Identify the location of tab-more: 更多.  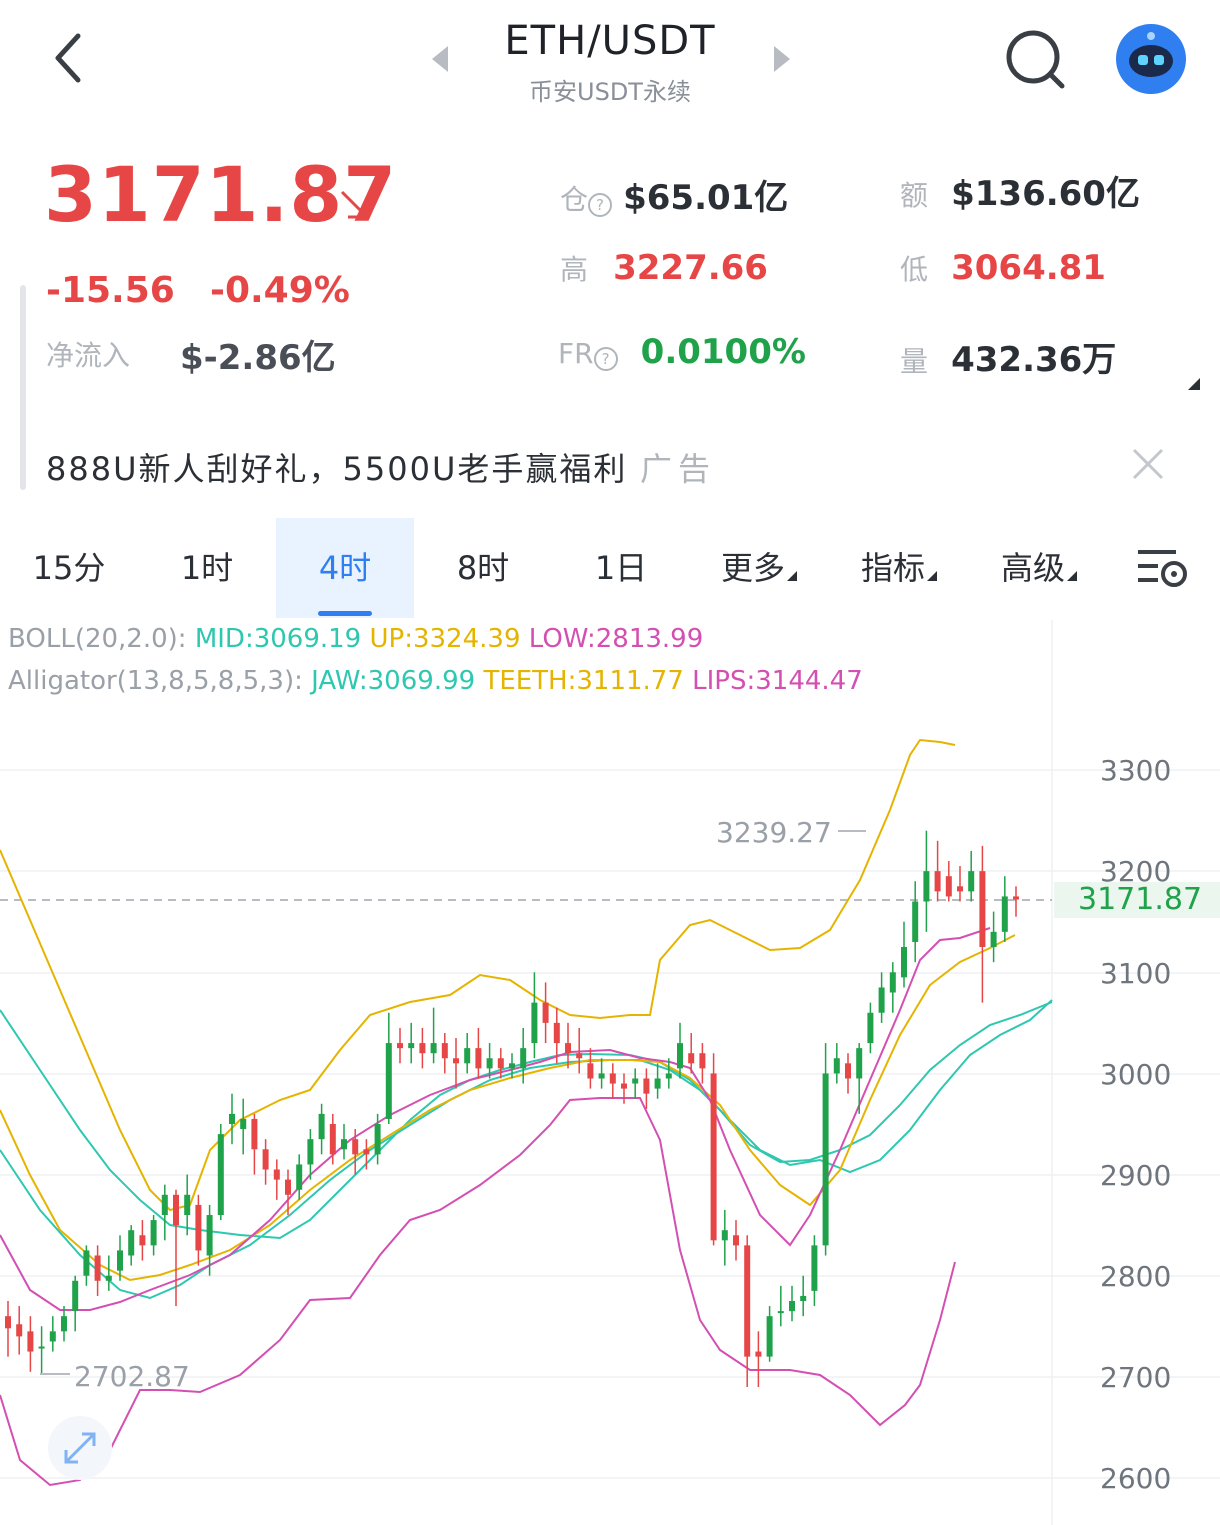
(759, 568).